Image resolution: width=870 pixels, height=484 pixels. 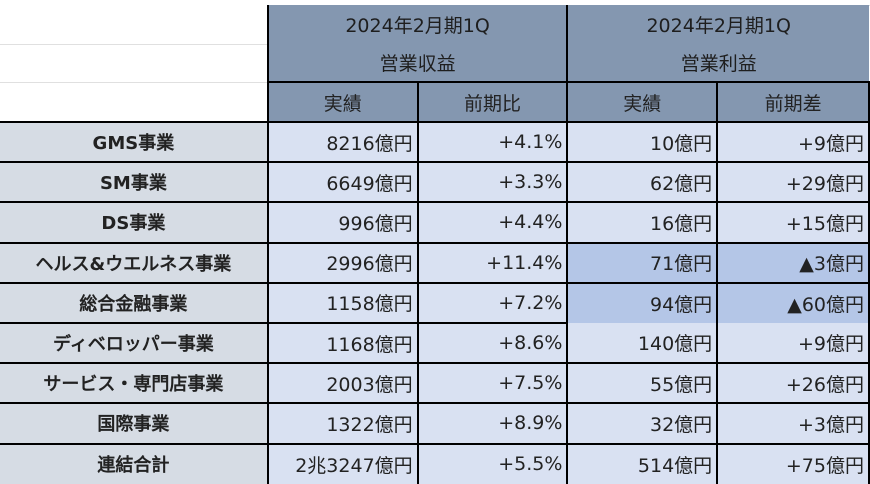 I want to click on segment-label: ヘルス&ウエルネス事業, so click(x=134, y=262).